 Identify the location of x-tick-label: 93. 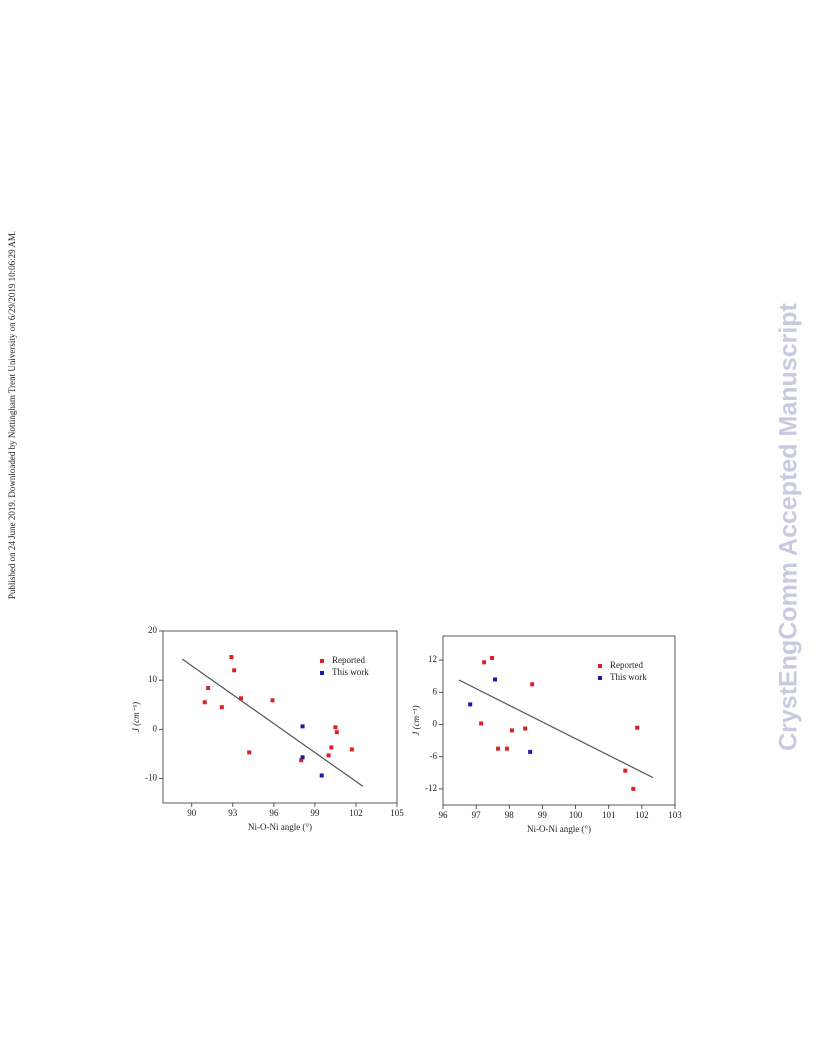
(233, 813).